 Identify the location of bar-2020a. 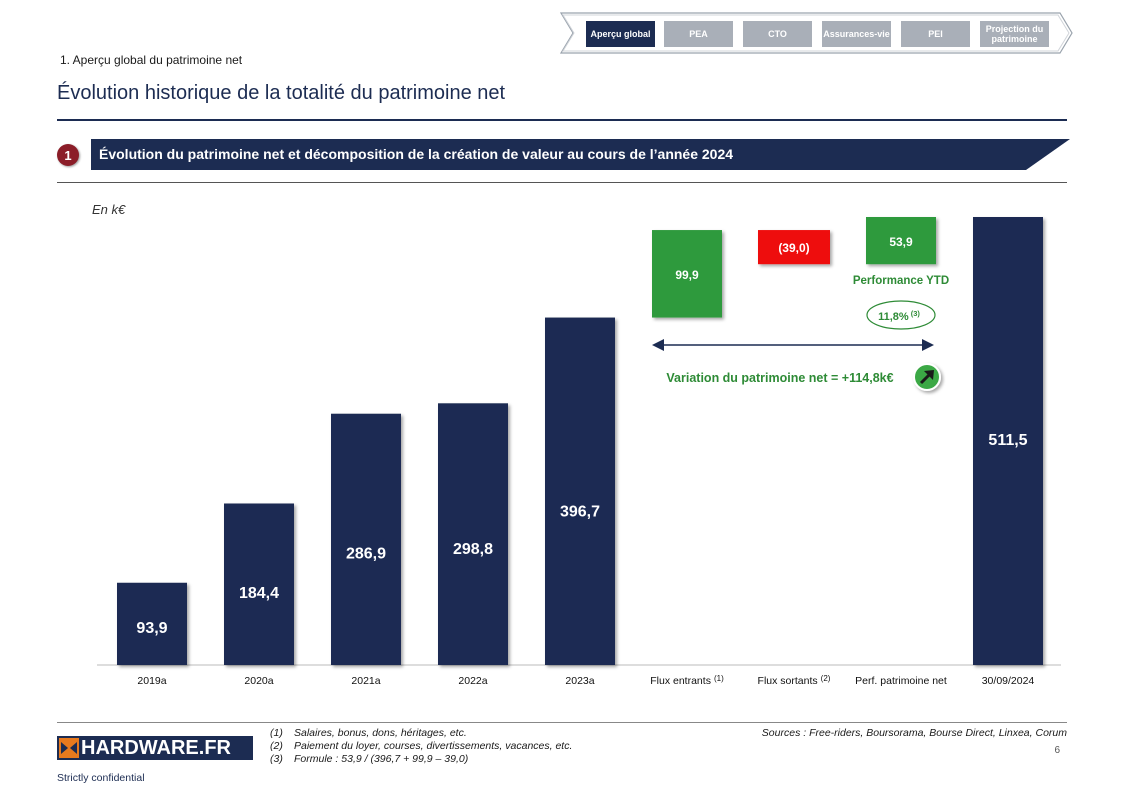
(259, 584).